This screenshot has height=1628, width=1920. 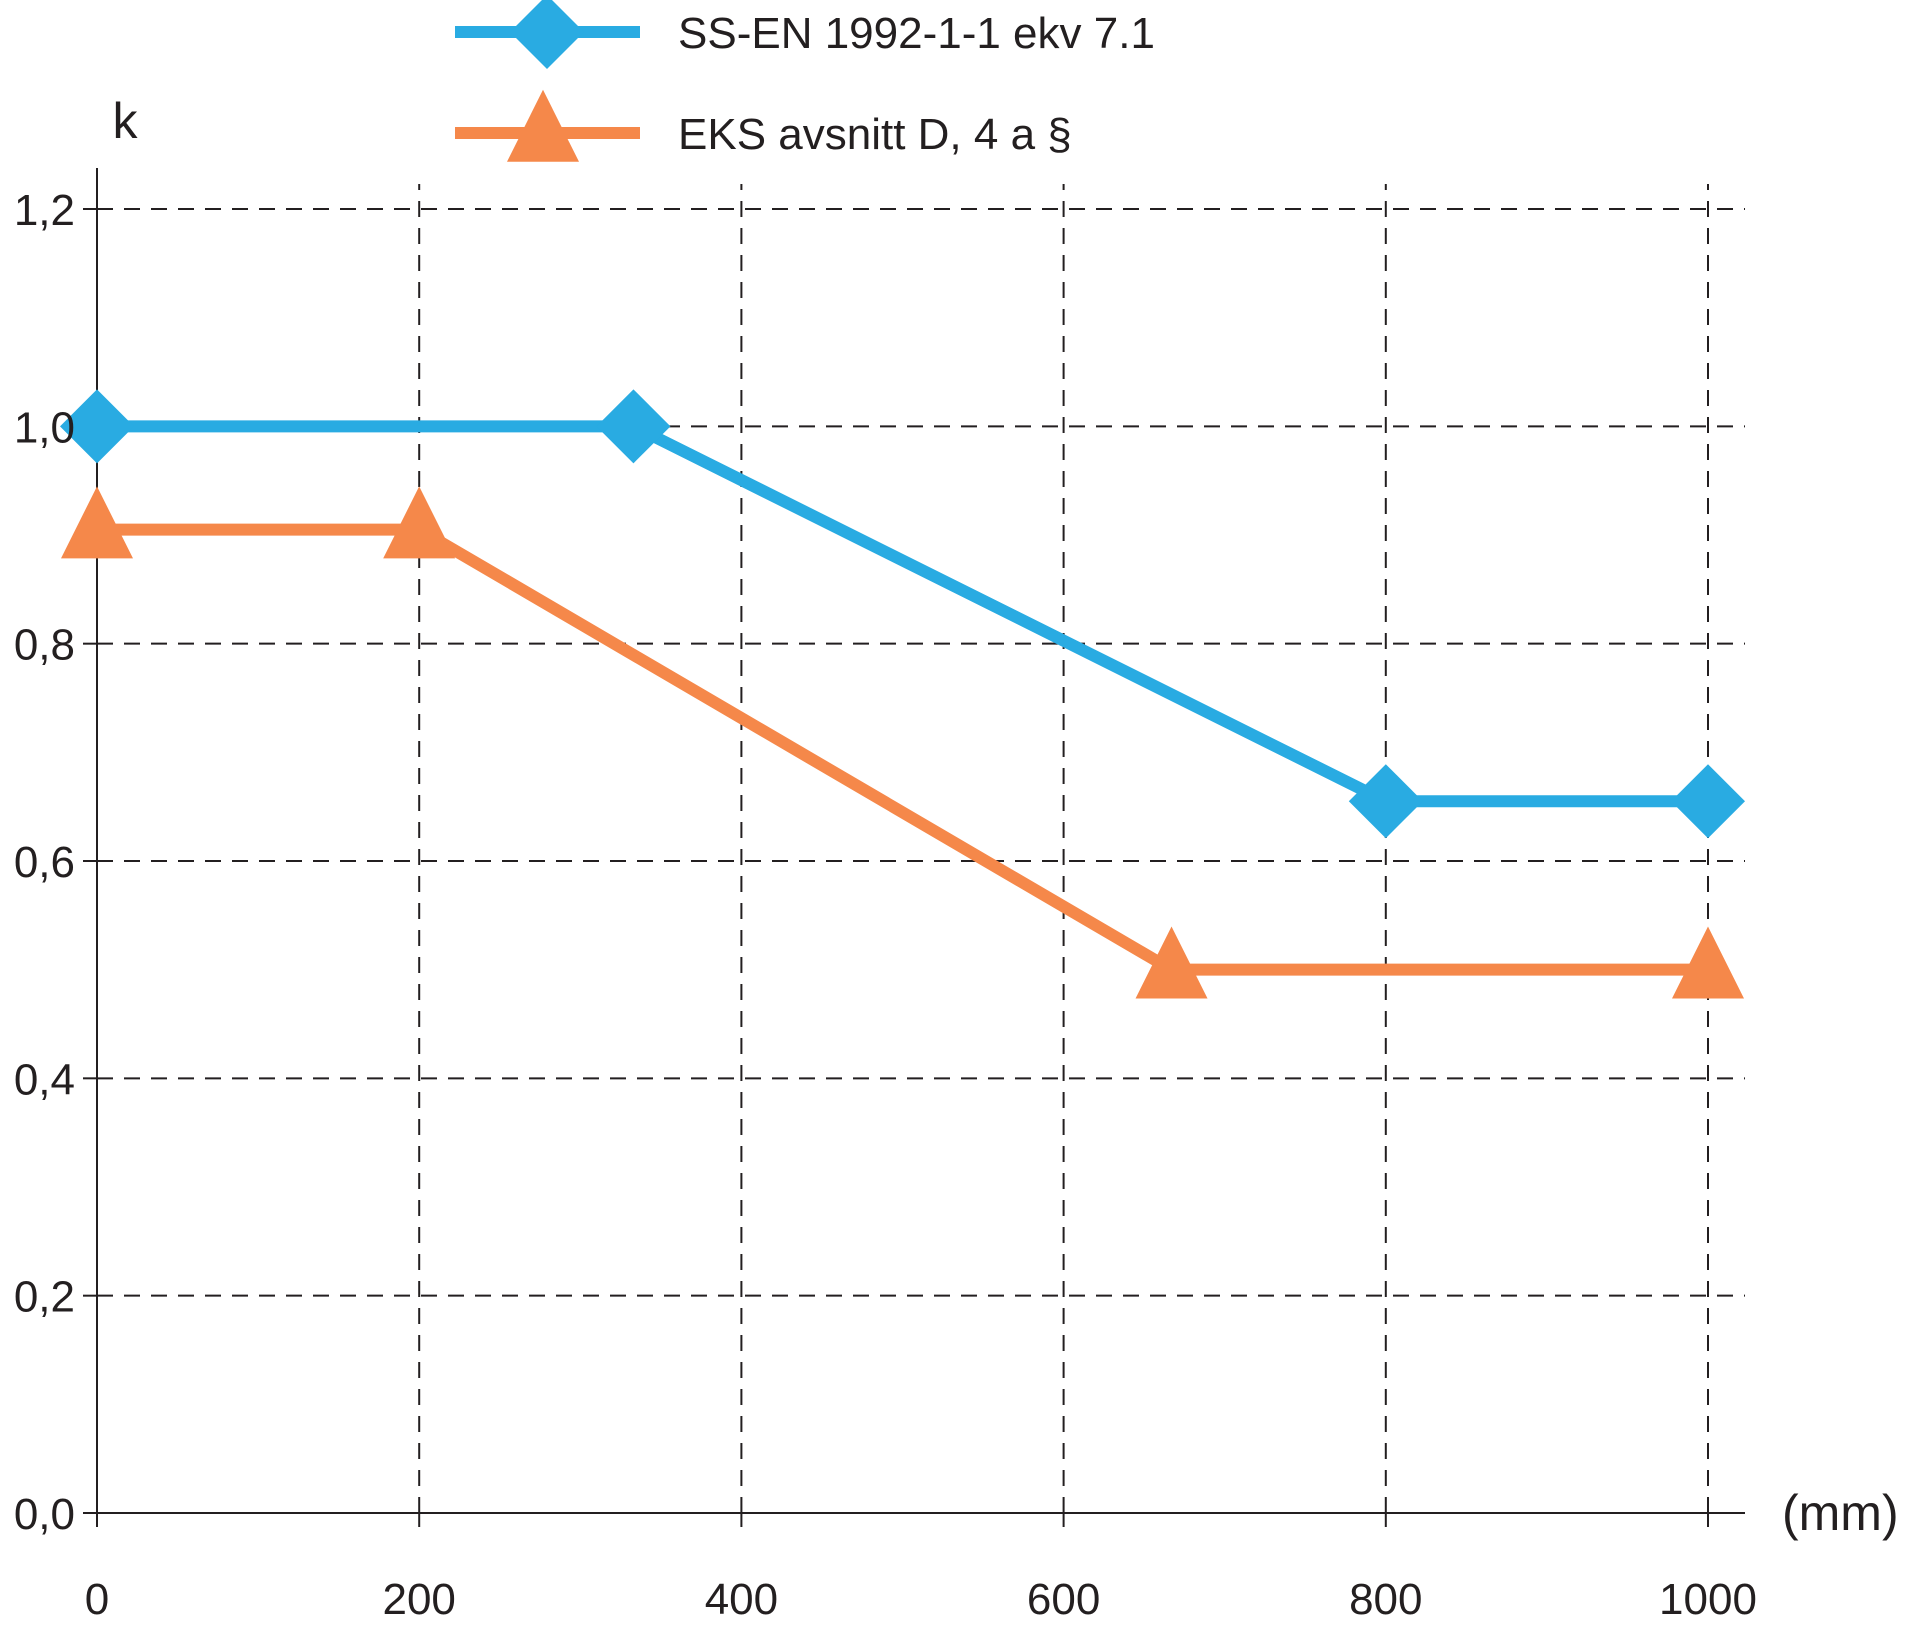 What do you see at coordinates (44, 1079) in the screenshot?
I see `y-tick-label: 0,4` at bounding box center [44, 1079].